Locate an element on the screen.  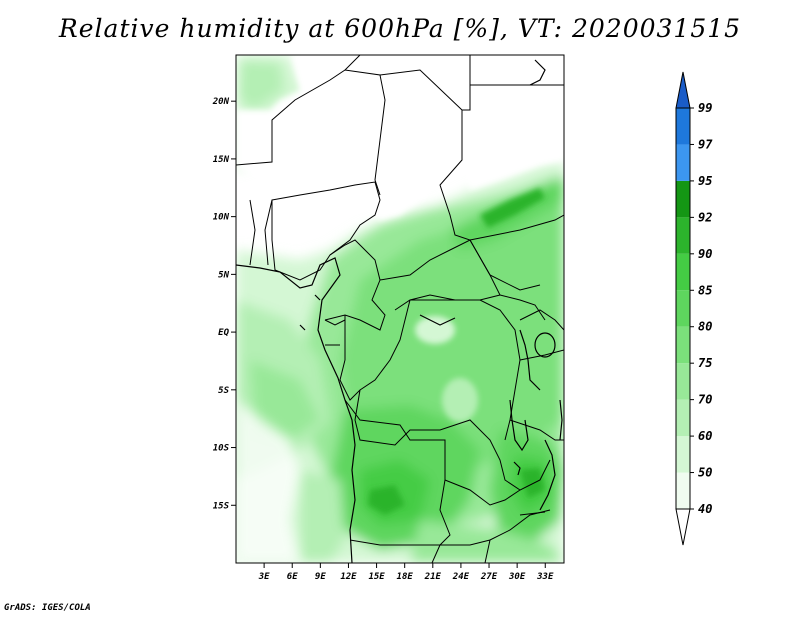
lon-tick-label: 27E is located at coordinates (489, 577).